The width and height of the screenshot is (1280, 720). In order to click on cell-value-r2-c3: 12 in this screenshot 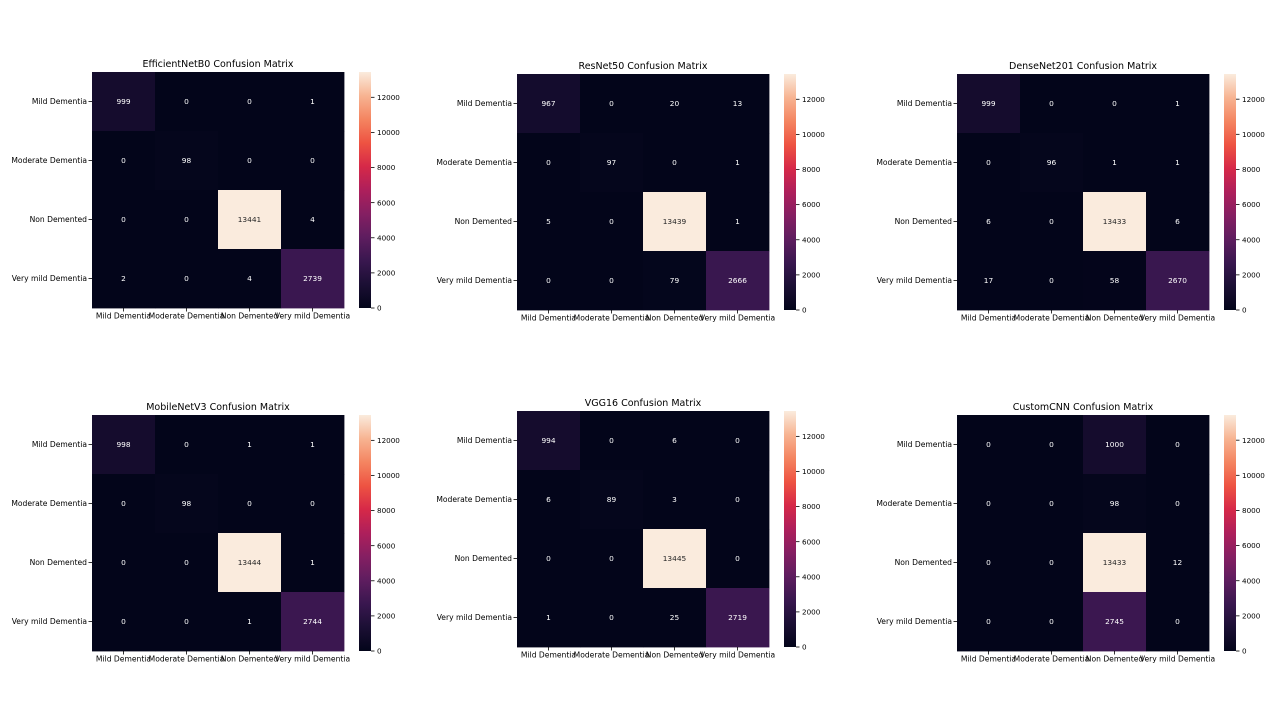, I will do `click(1177, 562)`.